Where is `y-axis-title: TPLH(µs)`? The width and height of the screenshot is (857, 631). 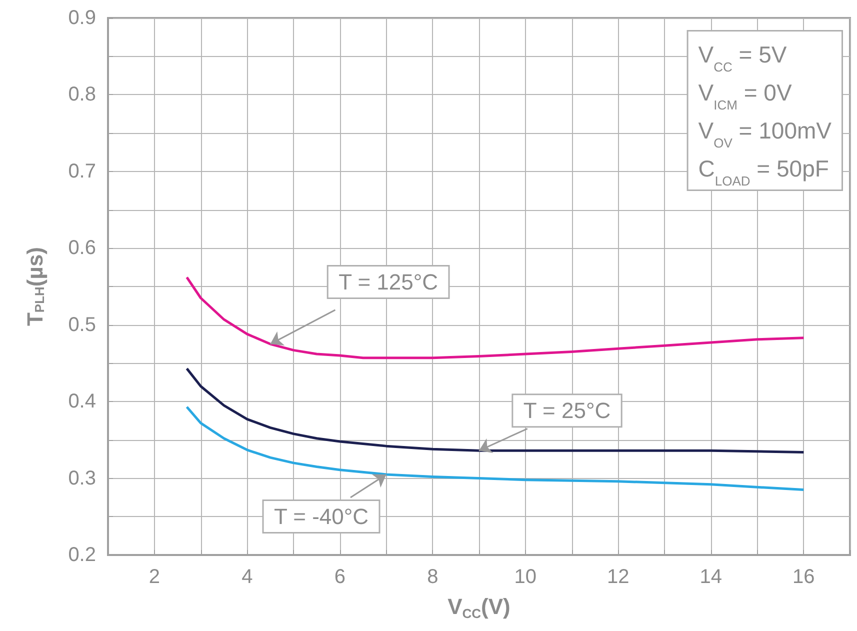 y-axis-title: TPLH(µs) is located at coordinates (35, 286).